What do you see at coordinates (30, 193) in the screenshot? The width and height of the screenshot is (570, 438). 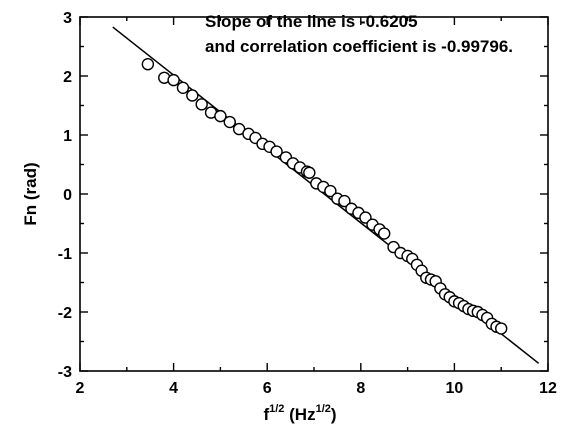 I see `y-axis-title: Fn (rad)` at bounding box center [30, 193].